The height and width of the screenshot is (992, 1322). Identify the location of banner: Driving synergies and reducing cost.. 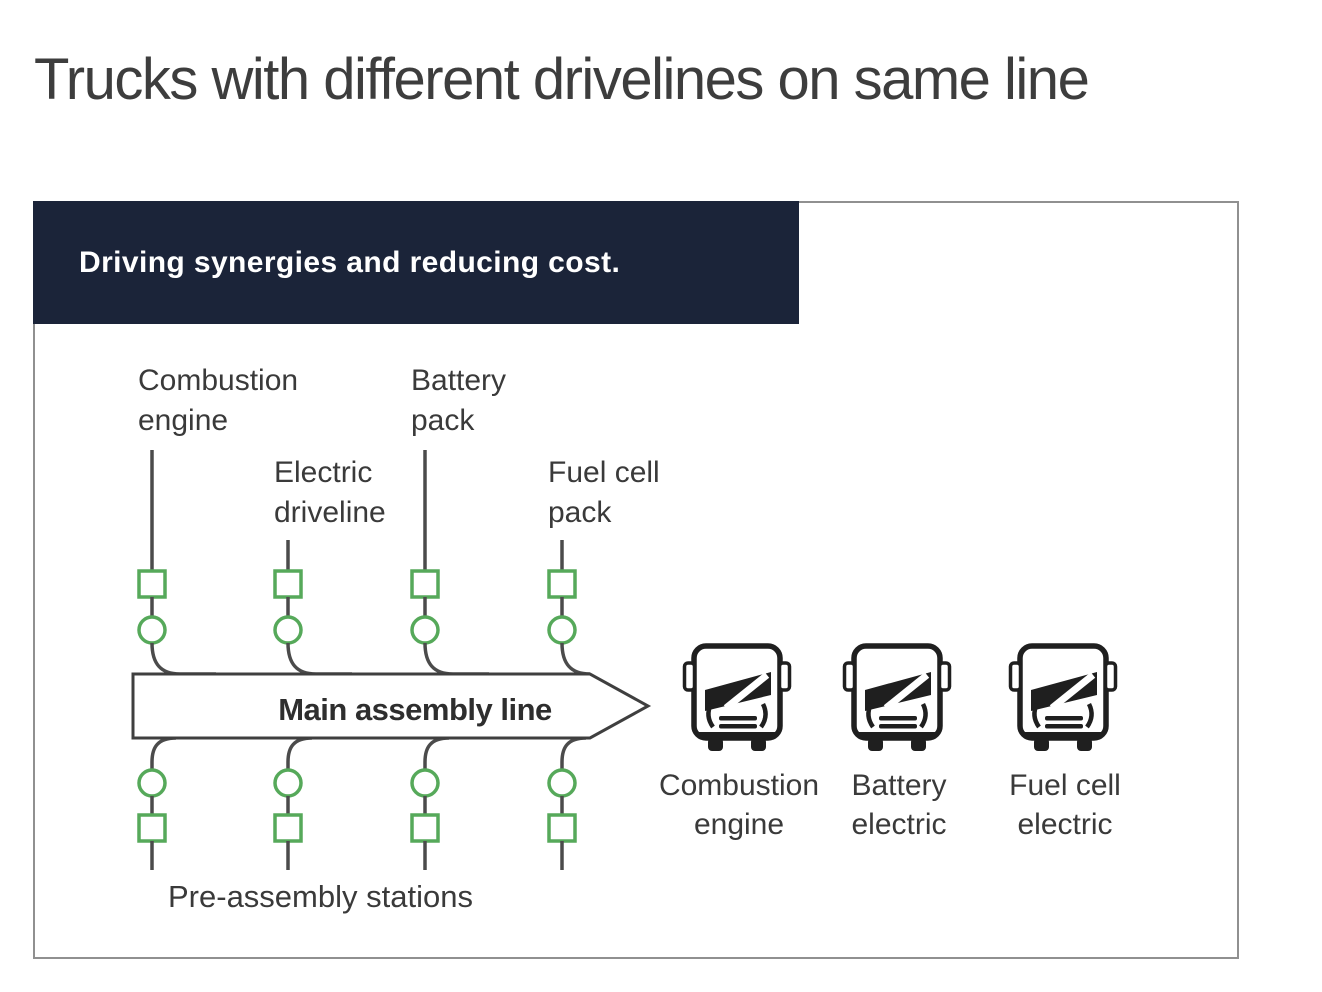
(416, 262).